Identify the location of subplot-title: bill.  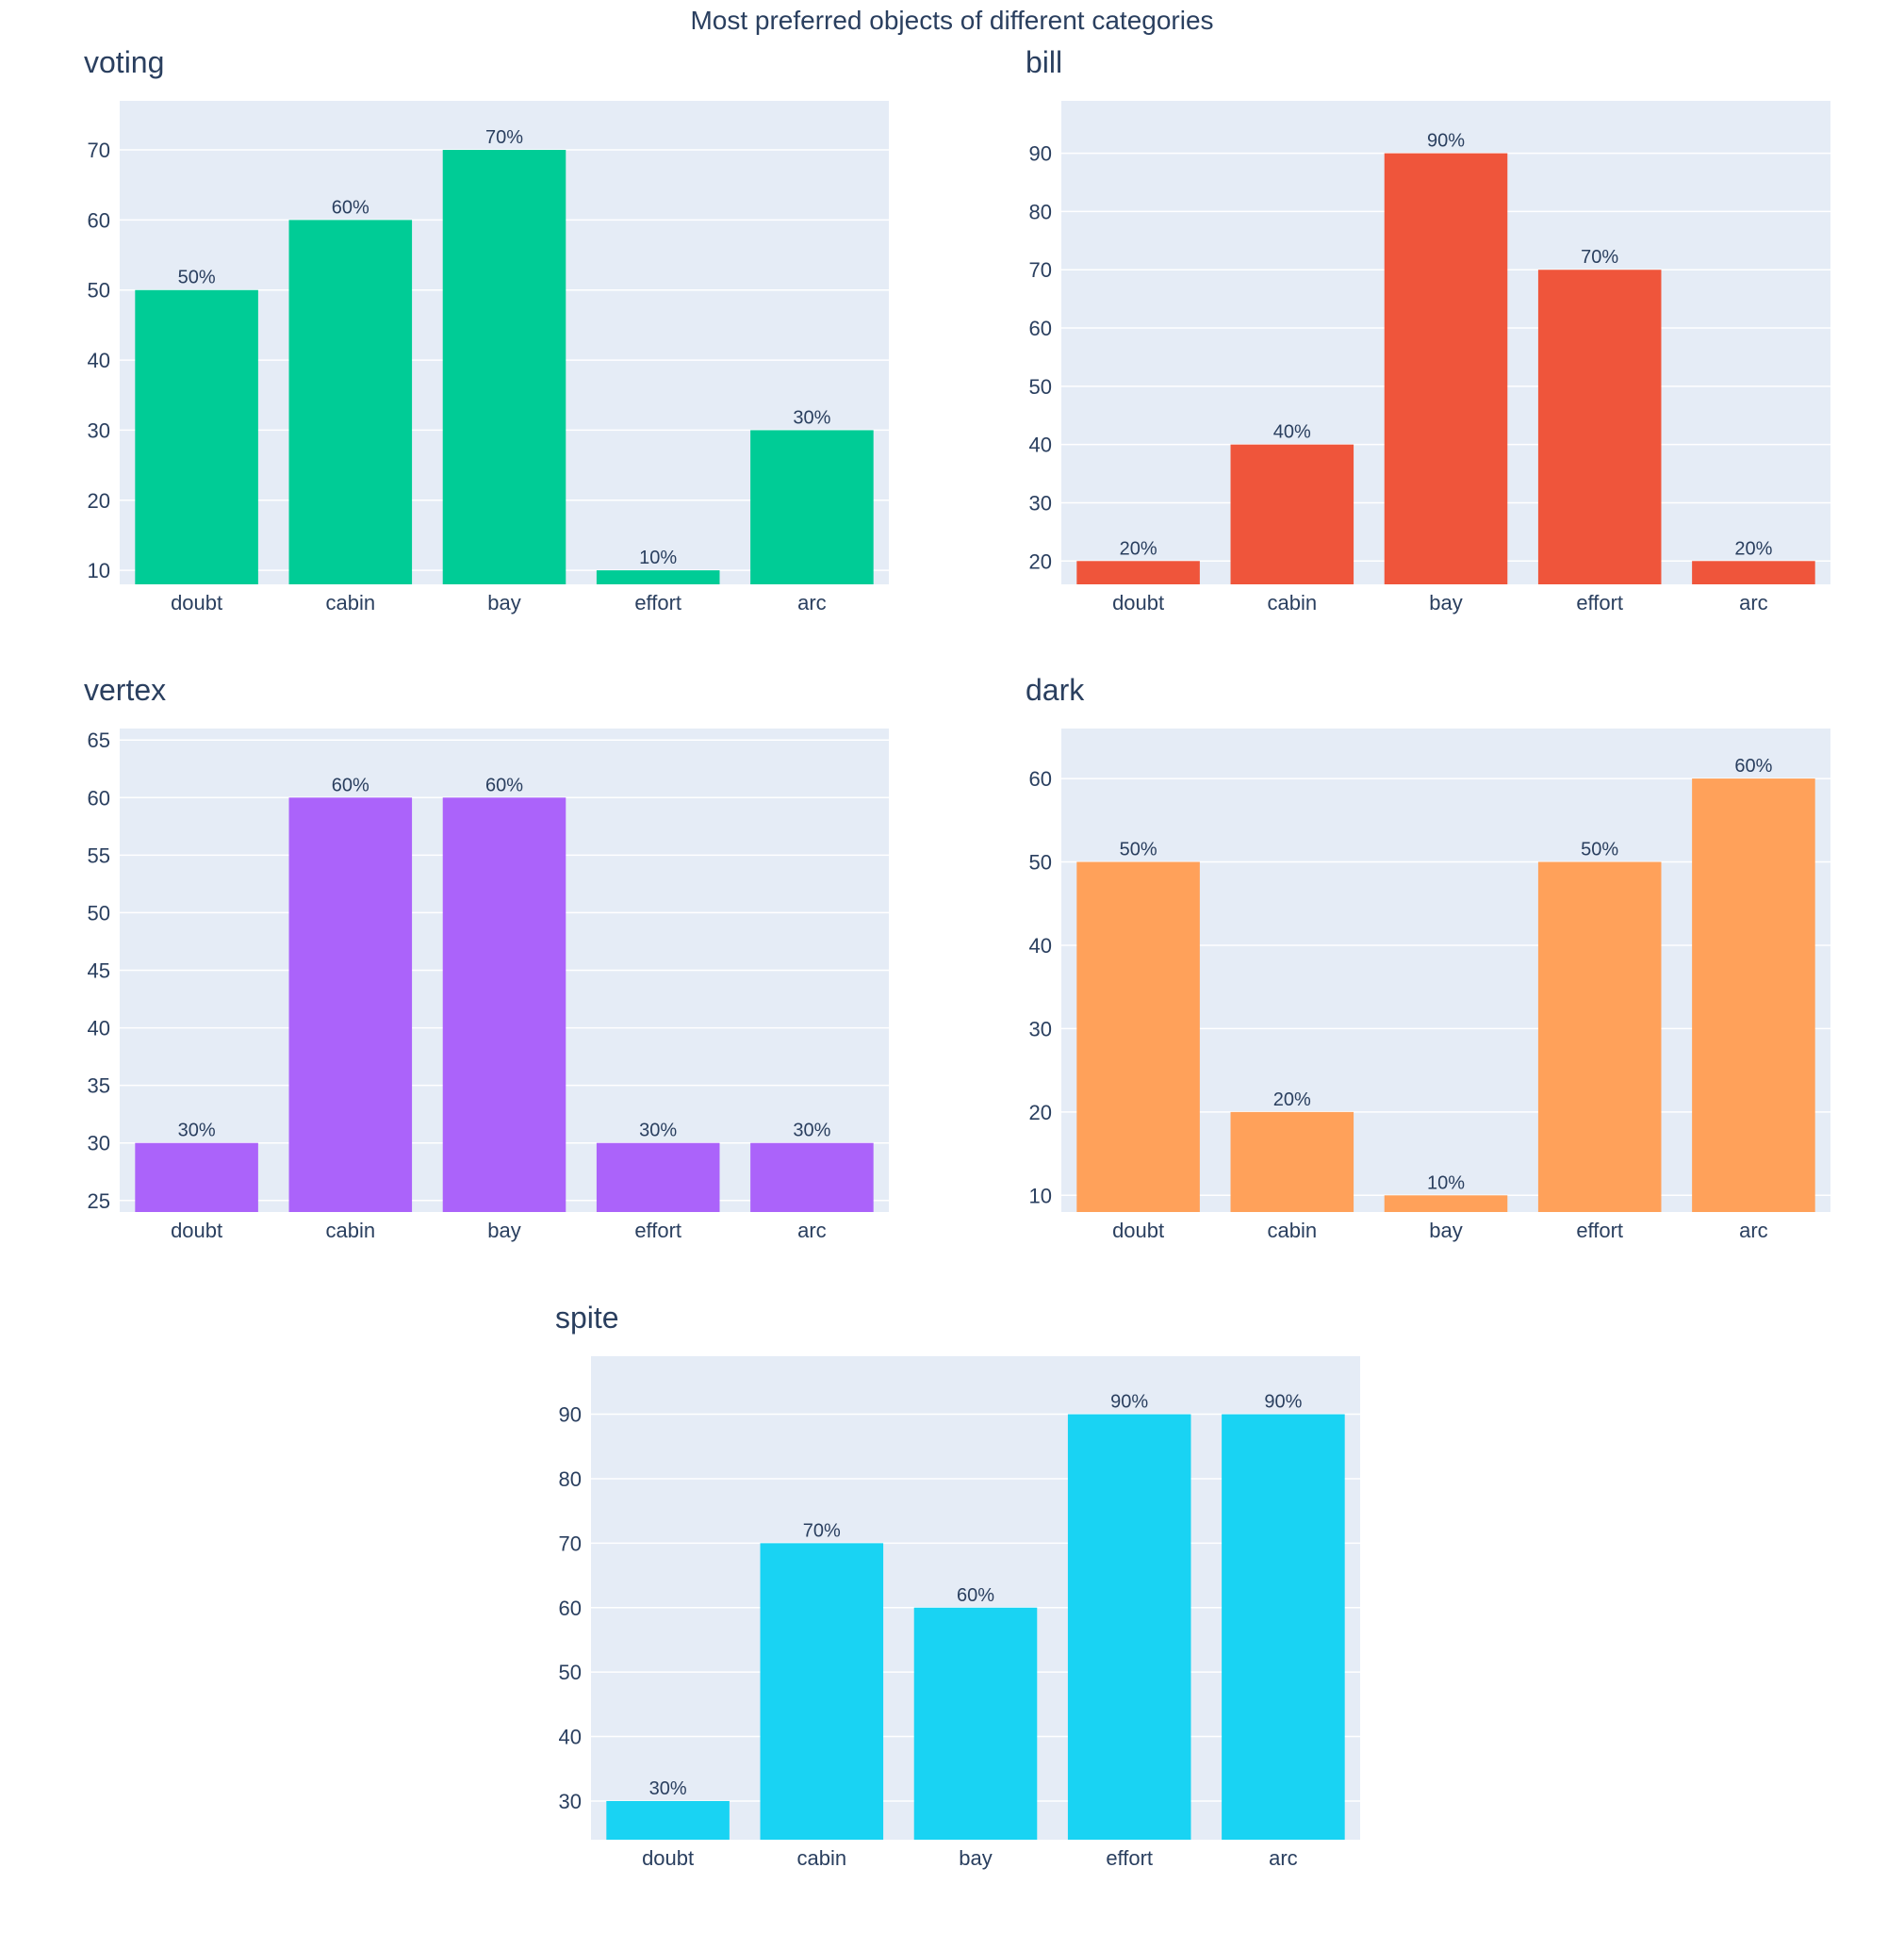
(1044, 62).